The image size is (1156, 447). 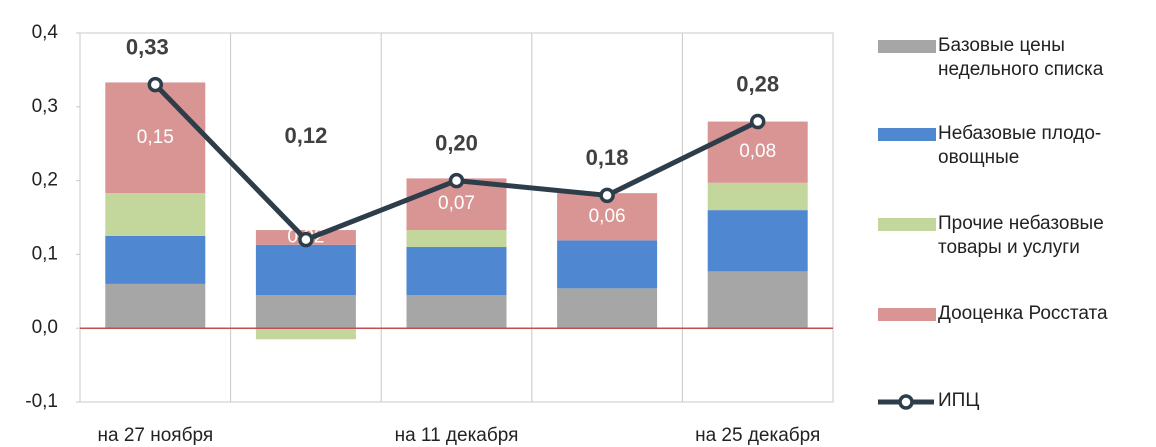 What do you see at coordinates (457, 435) in the screenshot?
I see `x-tick-label: на 11 декабря` at bounding box center [457, 435].